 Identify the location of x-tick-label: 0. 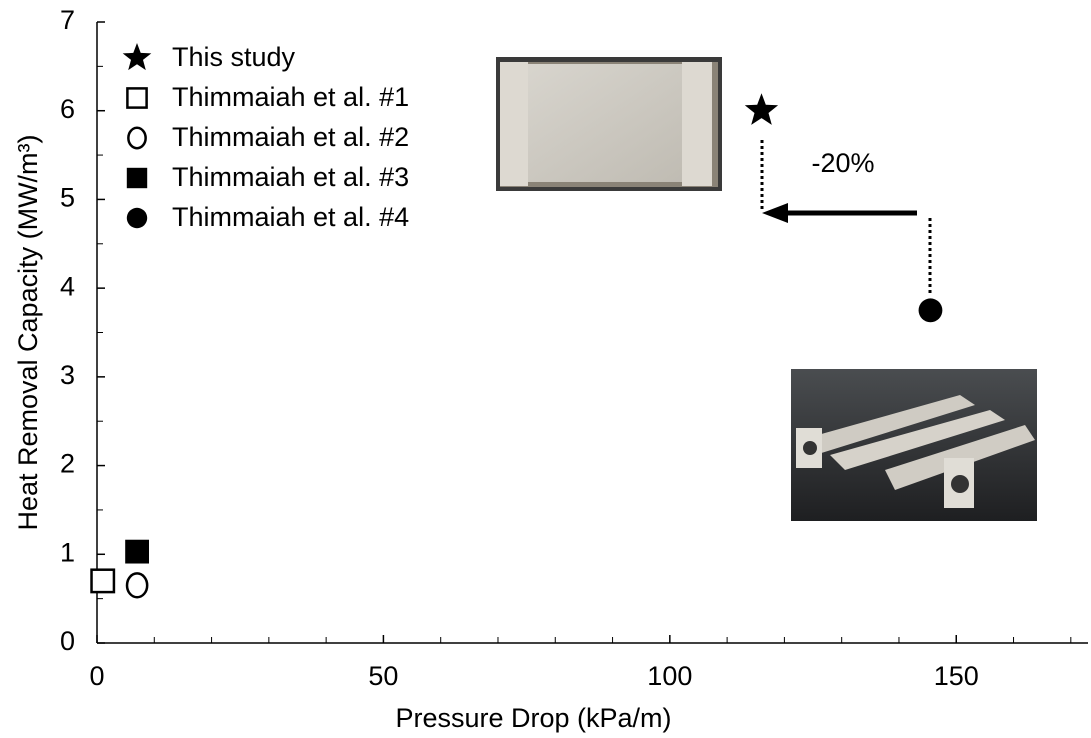
(96, 676).